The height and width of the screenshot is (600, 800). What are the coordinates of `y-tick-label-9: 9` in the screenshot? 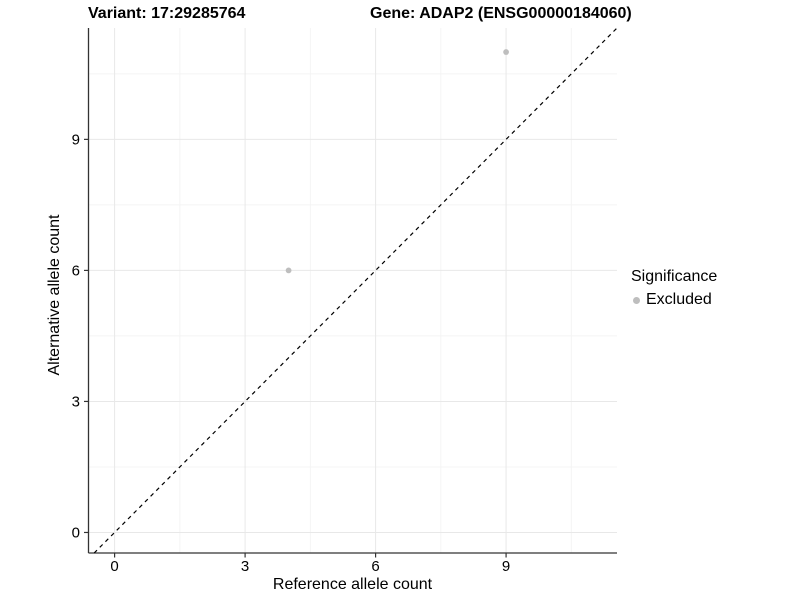 It's located at (76, 139).